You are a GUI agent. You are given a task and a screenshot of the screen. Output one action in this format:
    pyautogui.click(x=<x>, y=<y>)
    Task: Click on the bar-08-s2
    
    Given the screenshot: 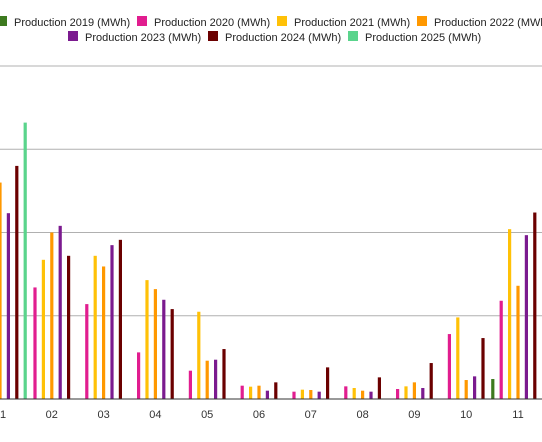 What is the action you would take?
    pyautogui.click(x=346, y=392)
    